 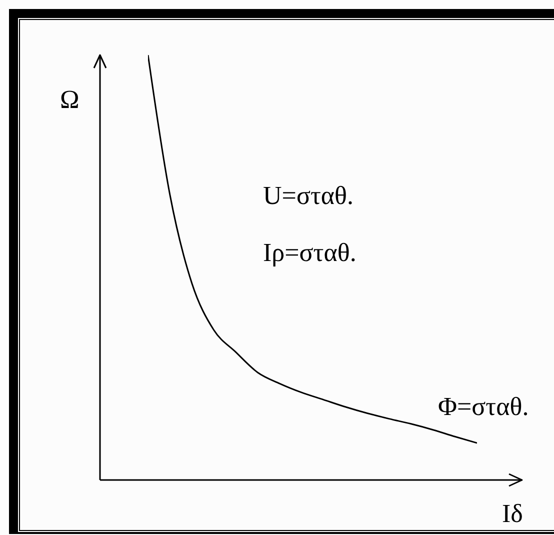 What do you see at coordinates (308, 195) in the screenshot?
I see `annotation: U=σταθ.` at bounding box center [308, 195].